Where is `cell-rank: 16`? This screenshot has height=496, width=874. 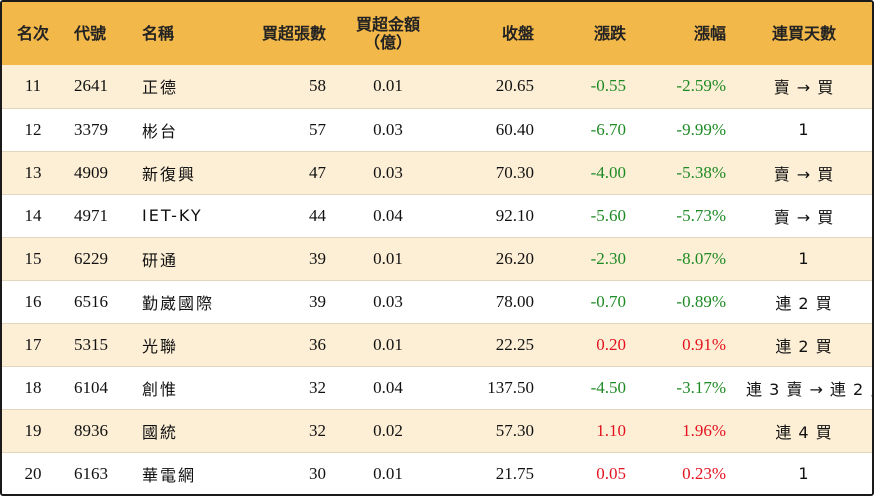
cell-rank: 16 is located at coordinates (33, 302).